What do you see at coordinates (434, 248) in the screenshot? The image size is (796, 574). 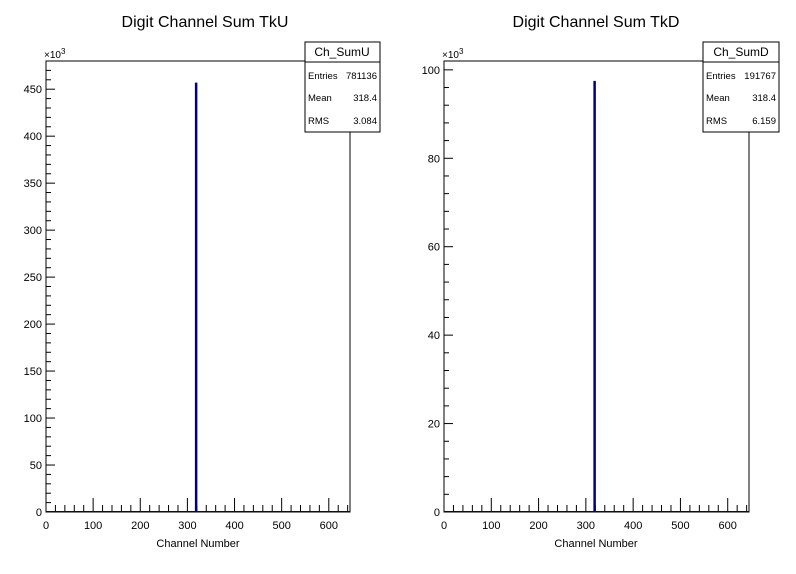 I see `y-tick-label: 60` at bounding box center [434, 248].